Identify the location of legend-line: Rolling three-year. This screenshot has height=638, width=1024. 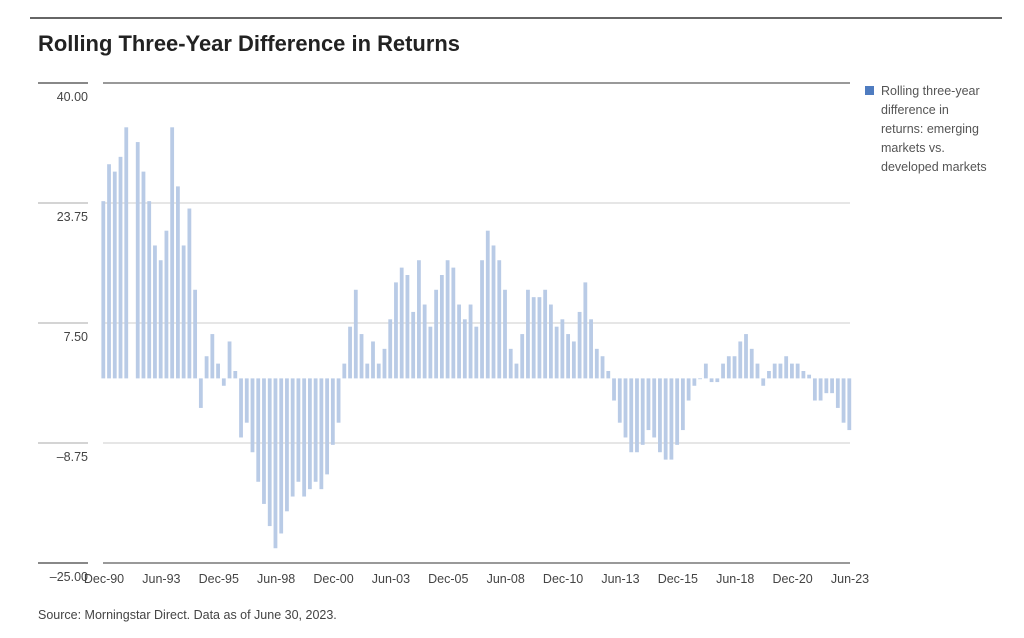
(930, 91).